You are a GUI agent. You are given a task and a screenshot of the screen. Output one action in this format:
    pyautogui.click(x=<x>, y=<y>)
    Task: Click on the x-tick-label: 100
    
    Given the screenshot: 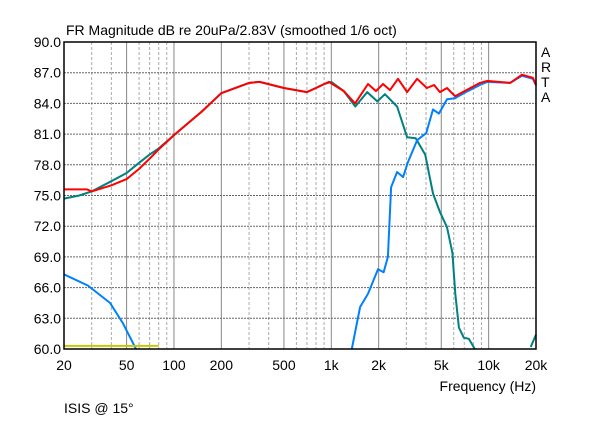 What is the action you would take?
    pyautogui.click(x=174, y=365)
    